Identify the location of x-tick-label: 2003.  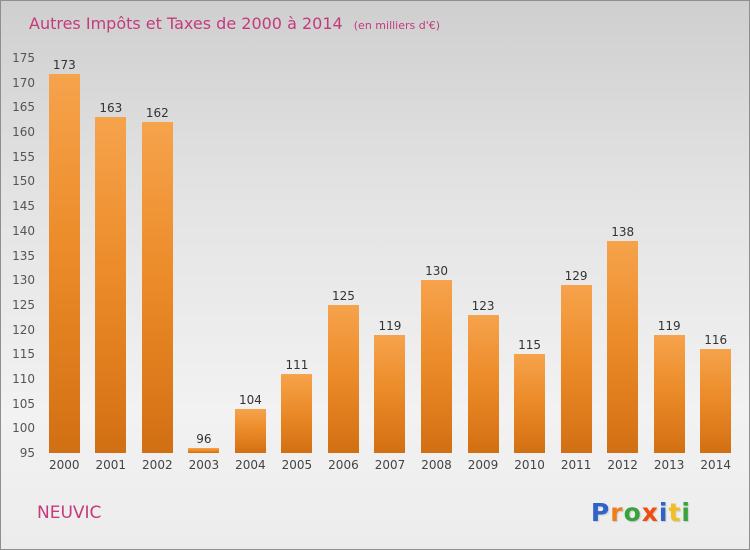
(204, 465).